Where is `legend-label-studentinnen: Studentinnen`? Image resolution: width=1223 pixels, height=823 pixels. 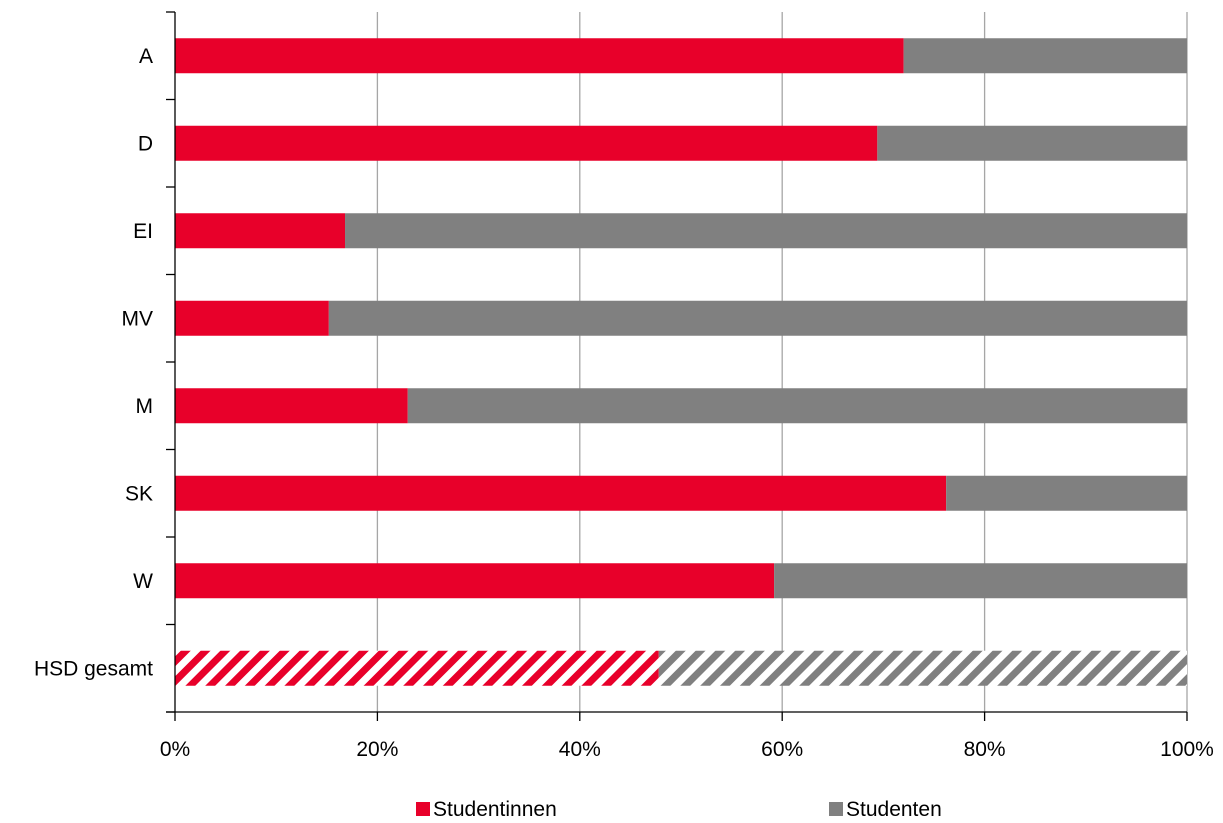 legend-label-studentinnen: Studentinnen is located at coordinates (495, 809).